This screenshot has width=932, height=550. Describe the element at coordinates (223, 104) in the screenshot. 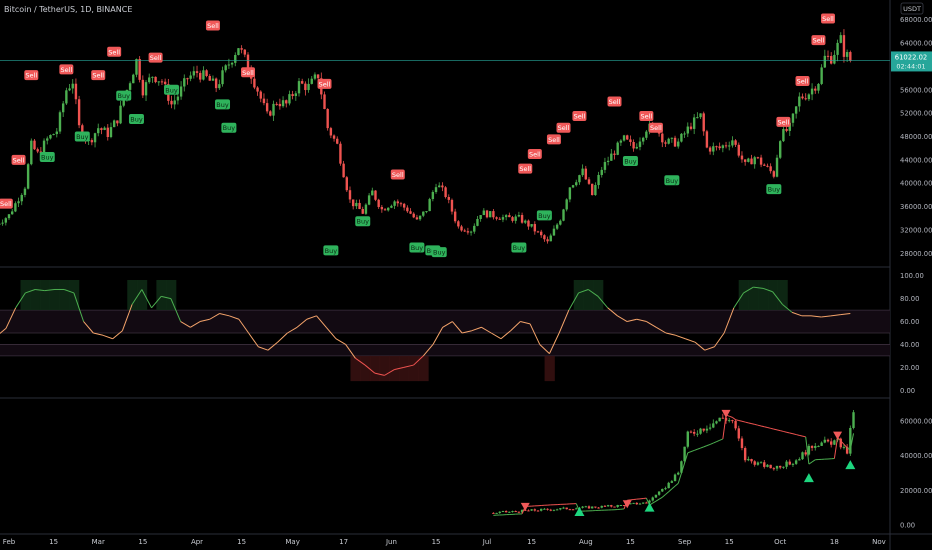

I see `buy-signal-label: Buy` at that location.